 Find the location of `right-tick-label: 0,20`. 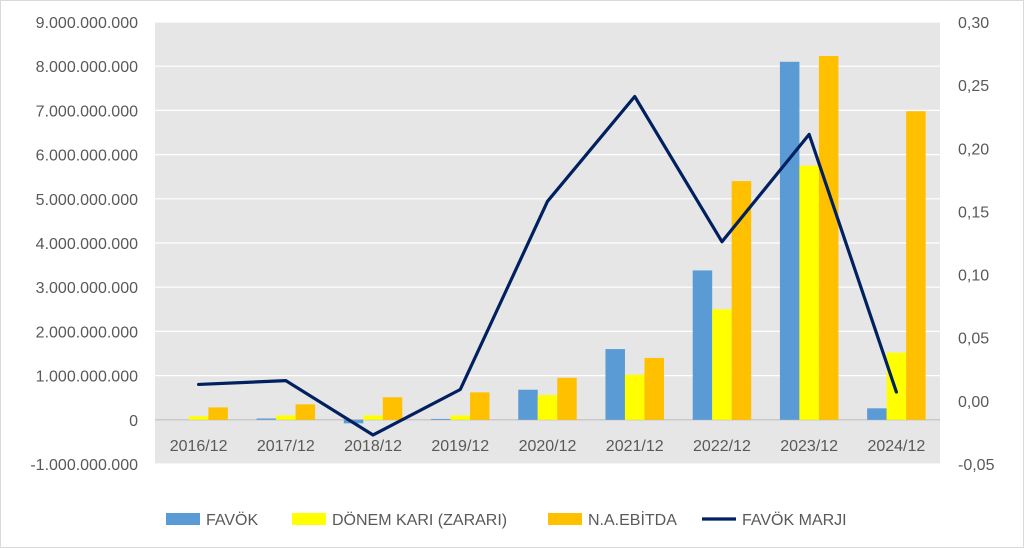

right-tick-label: 0,20 is located at coordinates (973, 149).